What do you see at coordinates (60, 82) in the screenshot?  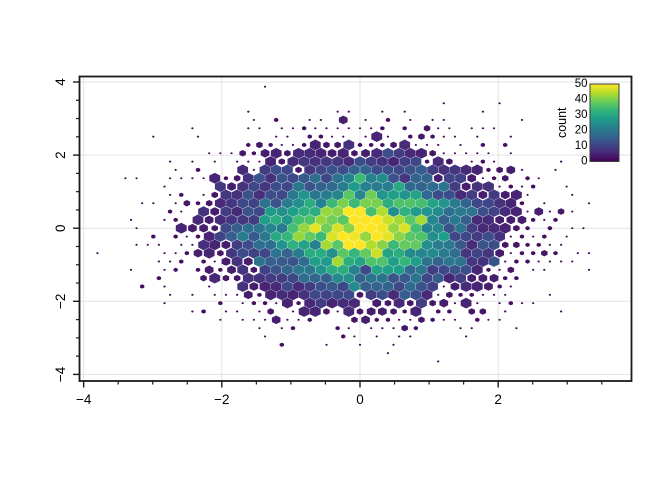 I see `y-tick-label: 4` at bounding box center [60, 82].